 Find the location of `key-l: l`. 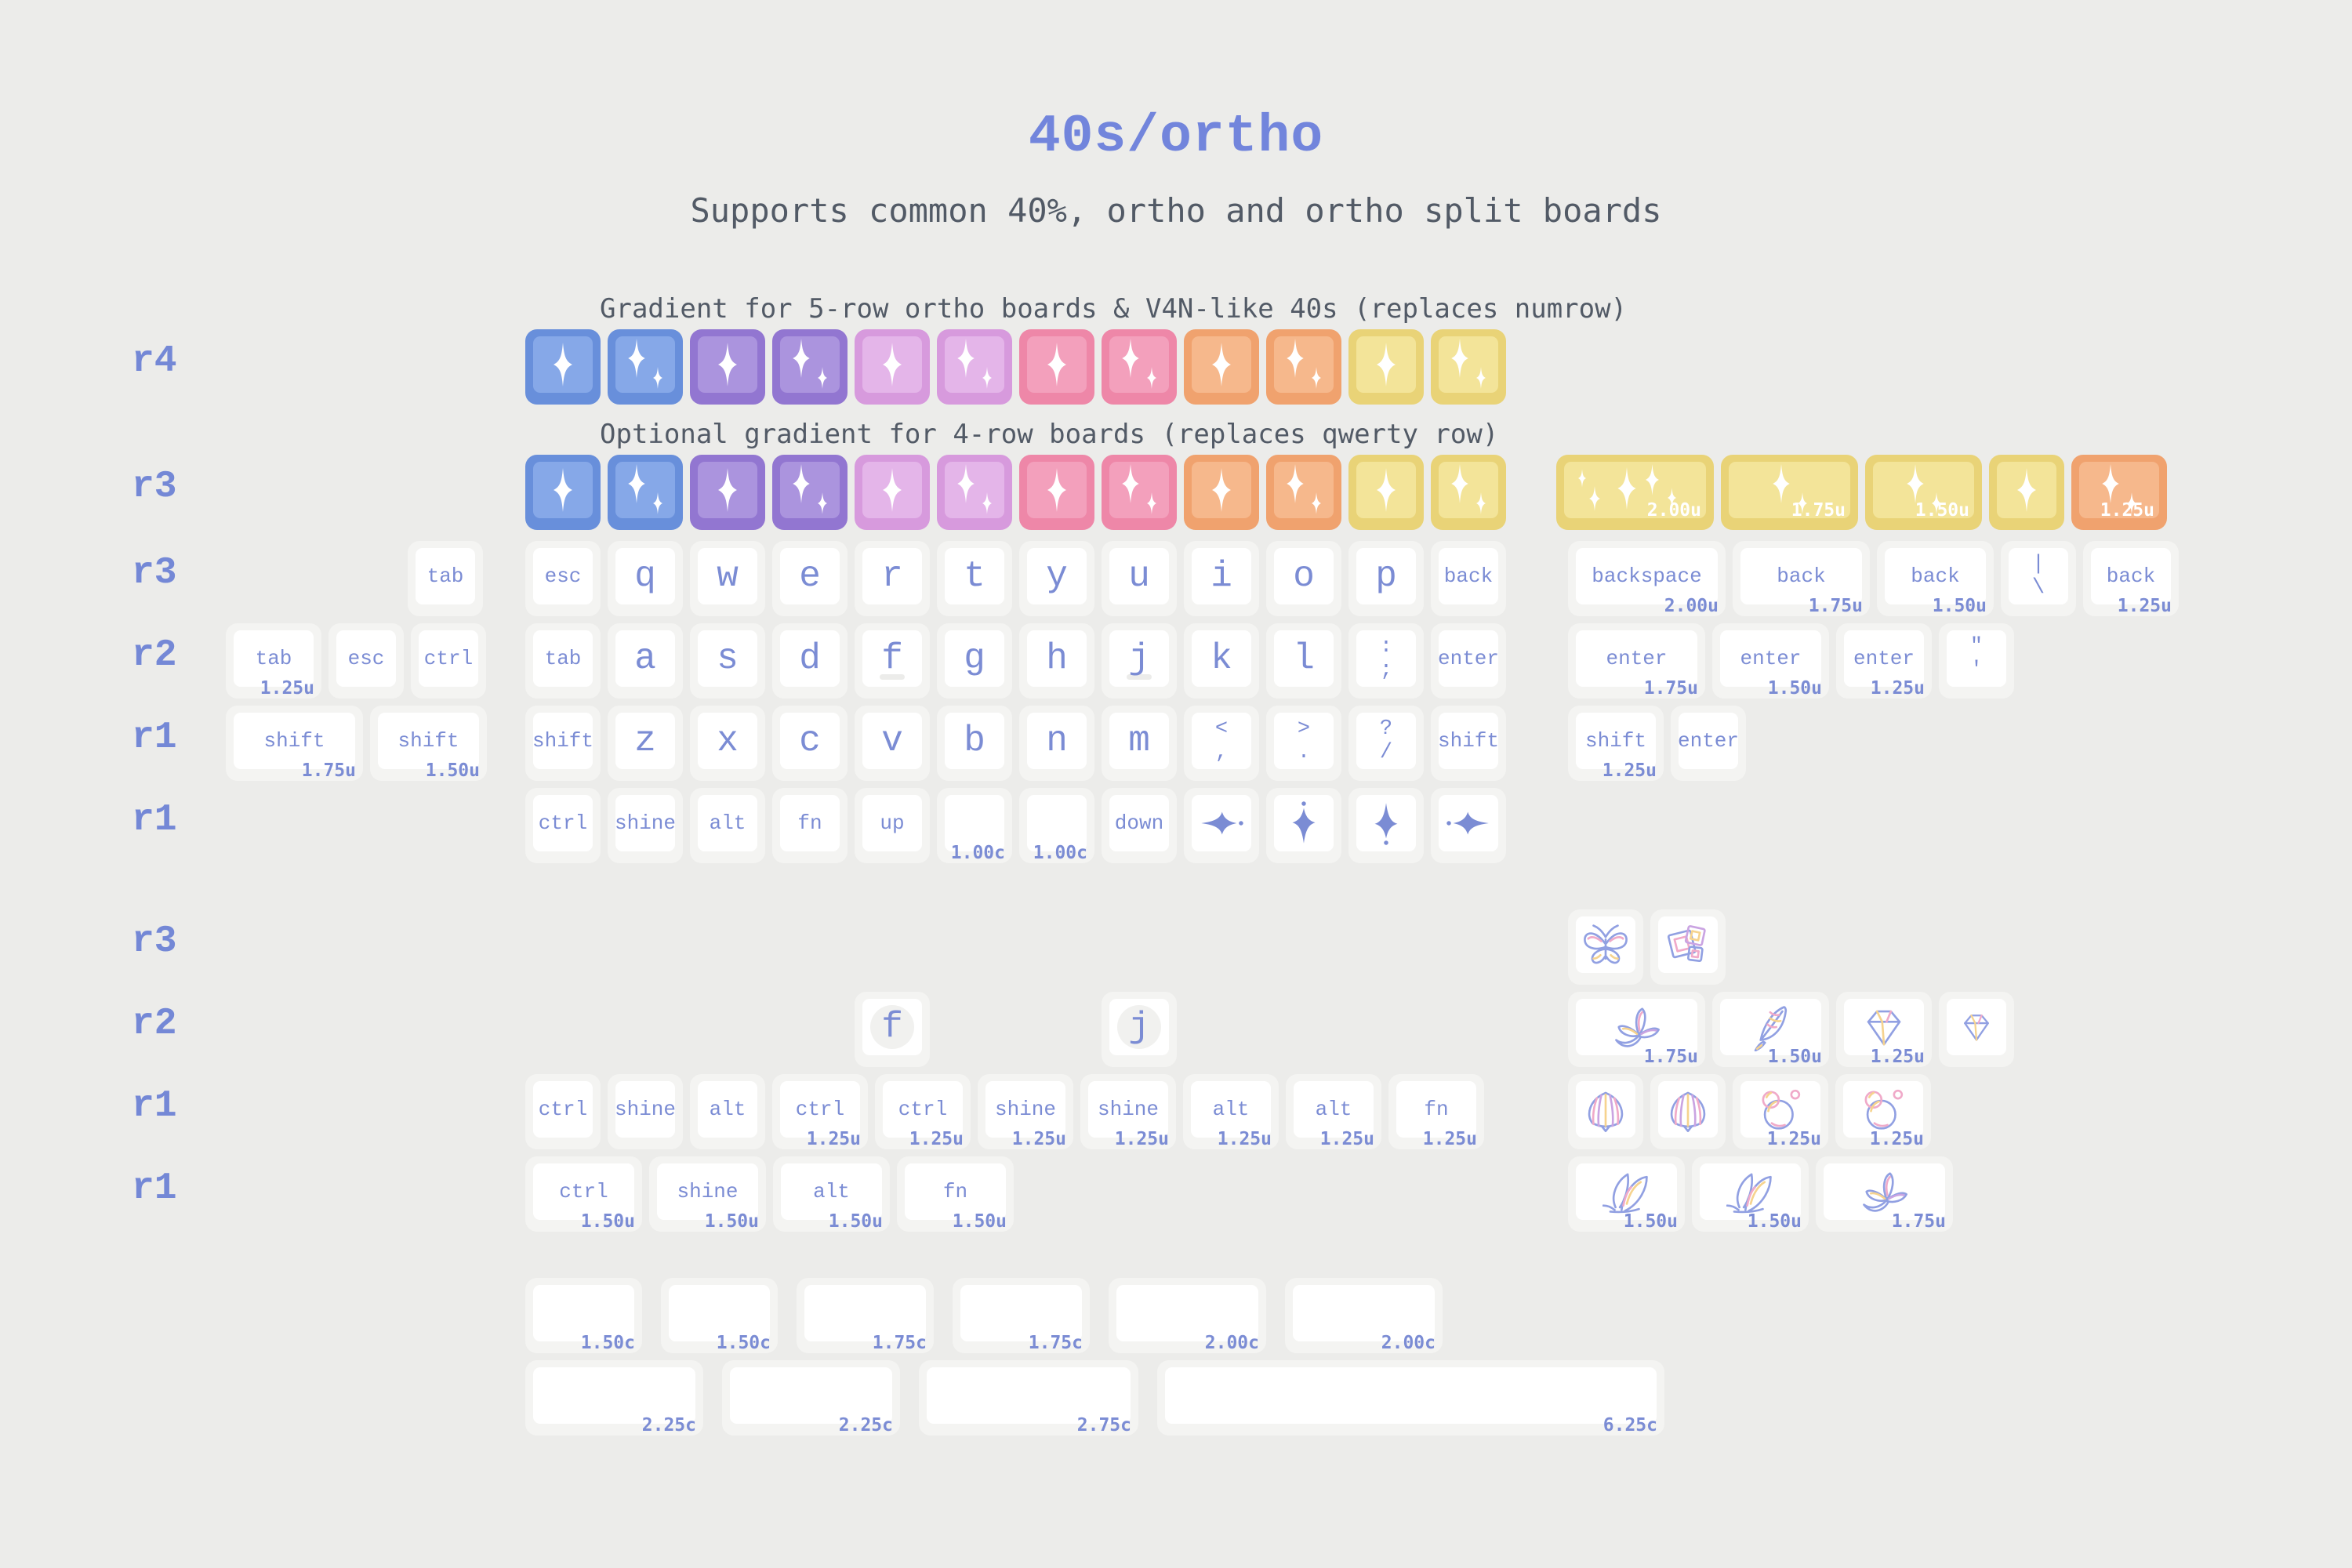

key-l: l is located at coordinates (1303, 661).